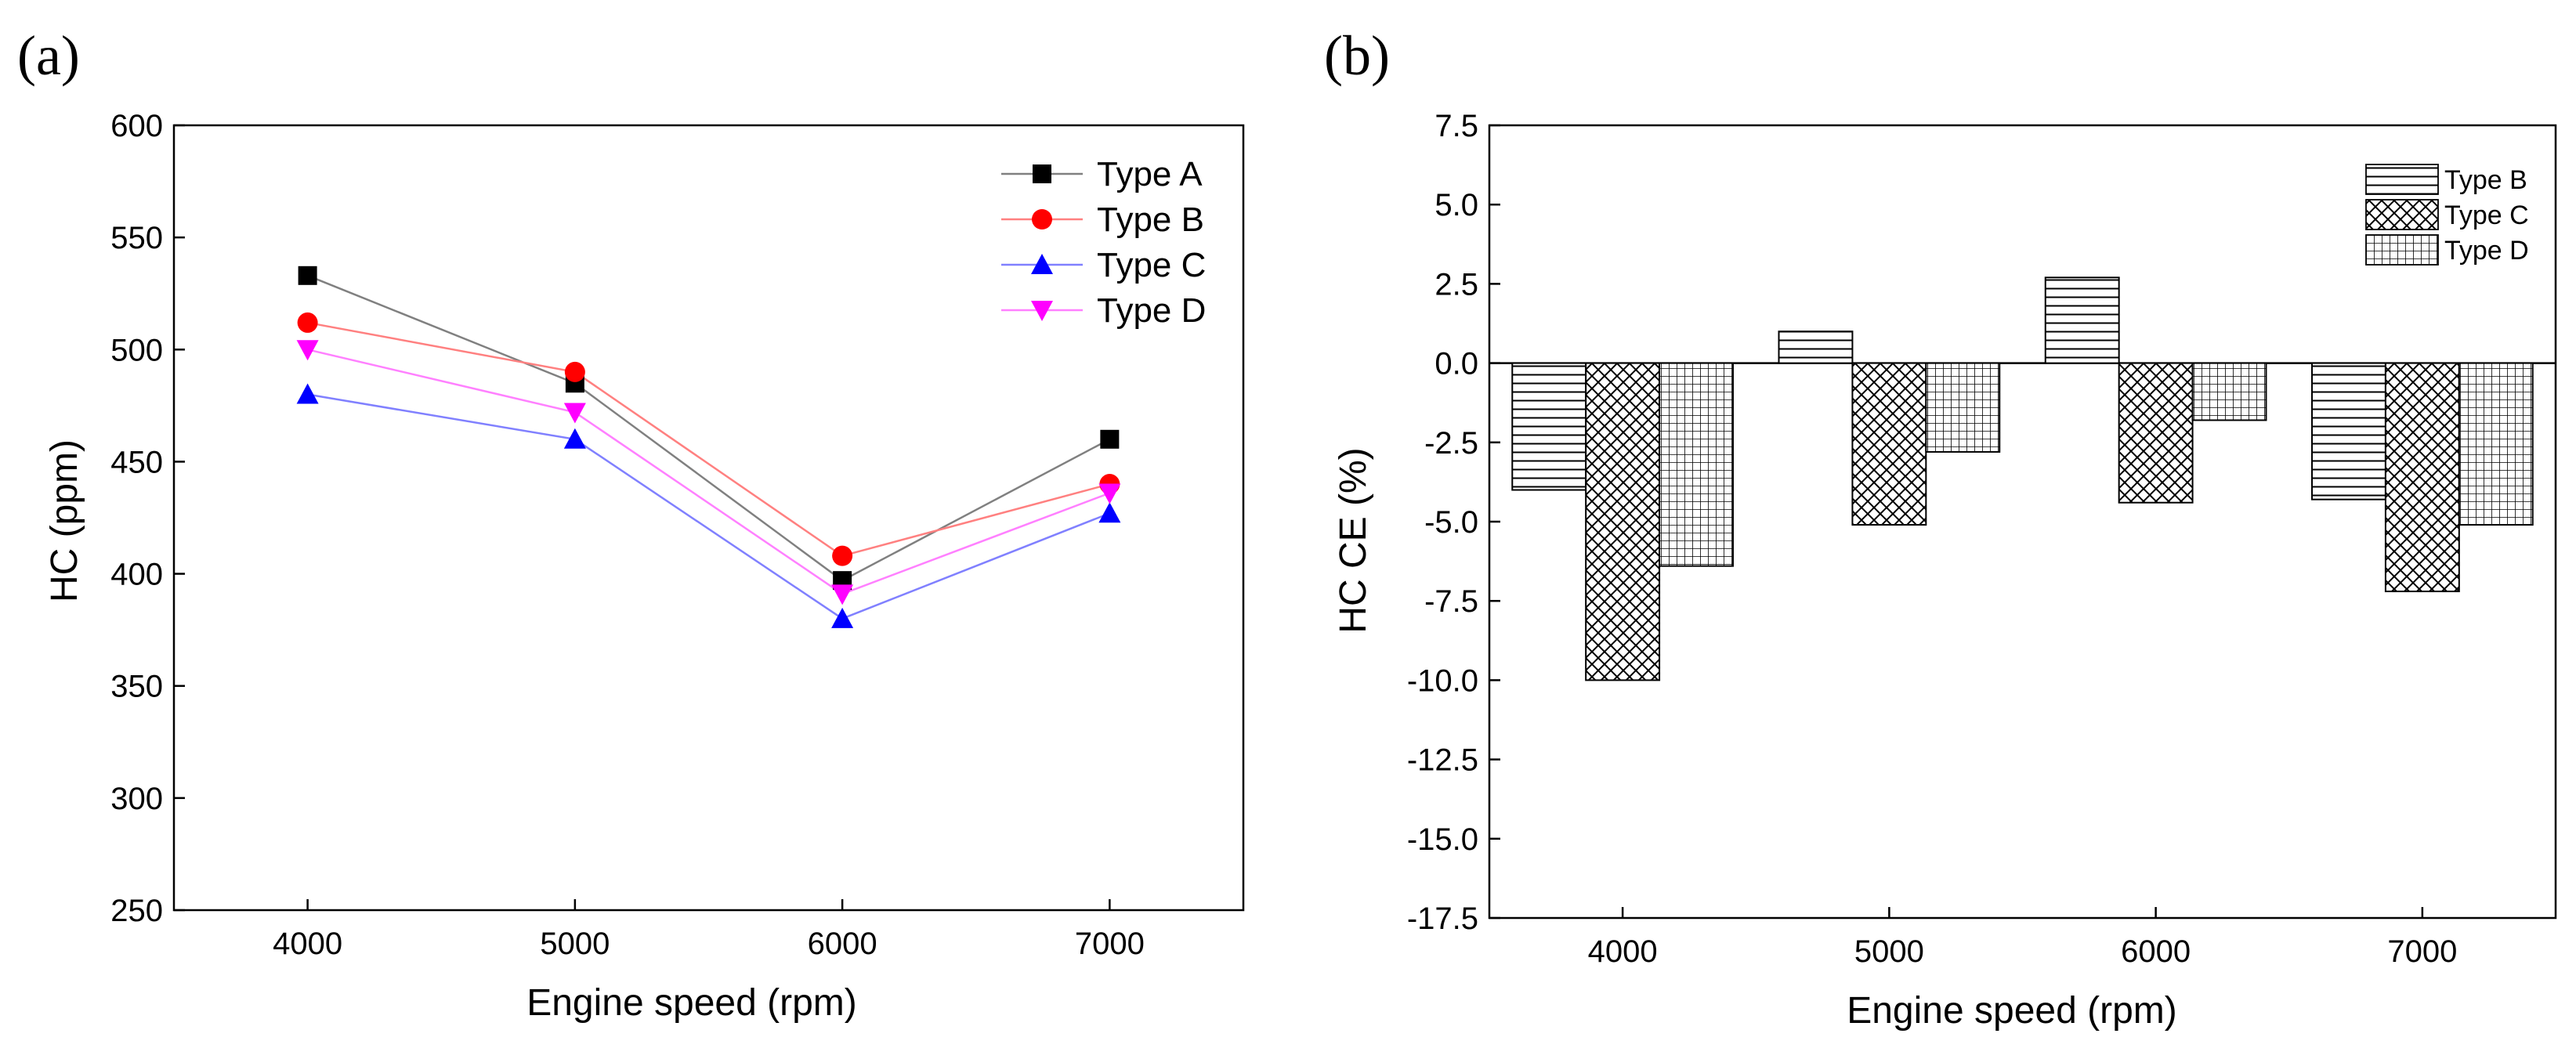  Describe the element at coordinates (1451, 443) in the screenshot. I see `y-tick-label: -2.5` at that location.